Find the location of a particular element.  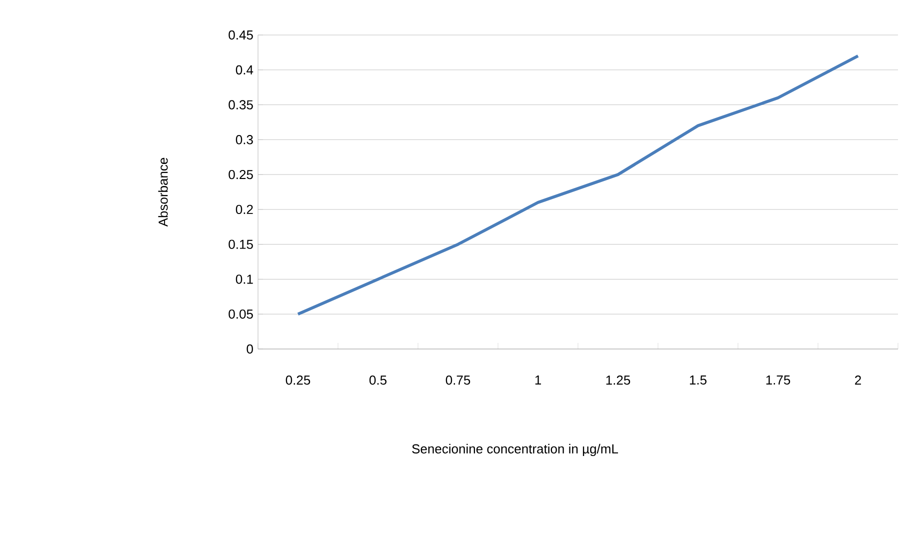

y-axis-title: Absorbance is located at coordinates (163, 192).